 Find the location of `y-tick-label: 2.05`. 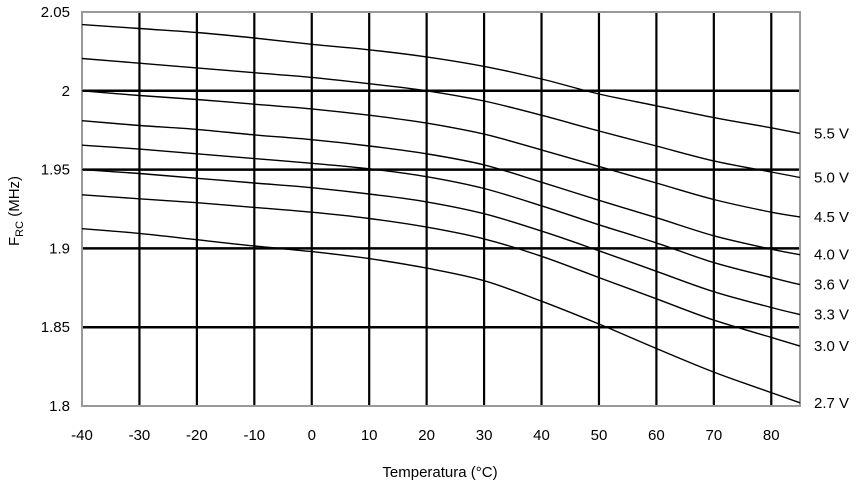

y-tick-label: 2.05 is located at coordinates (55, 12).